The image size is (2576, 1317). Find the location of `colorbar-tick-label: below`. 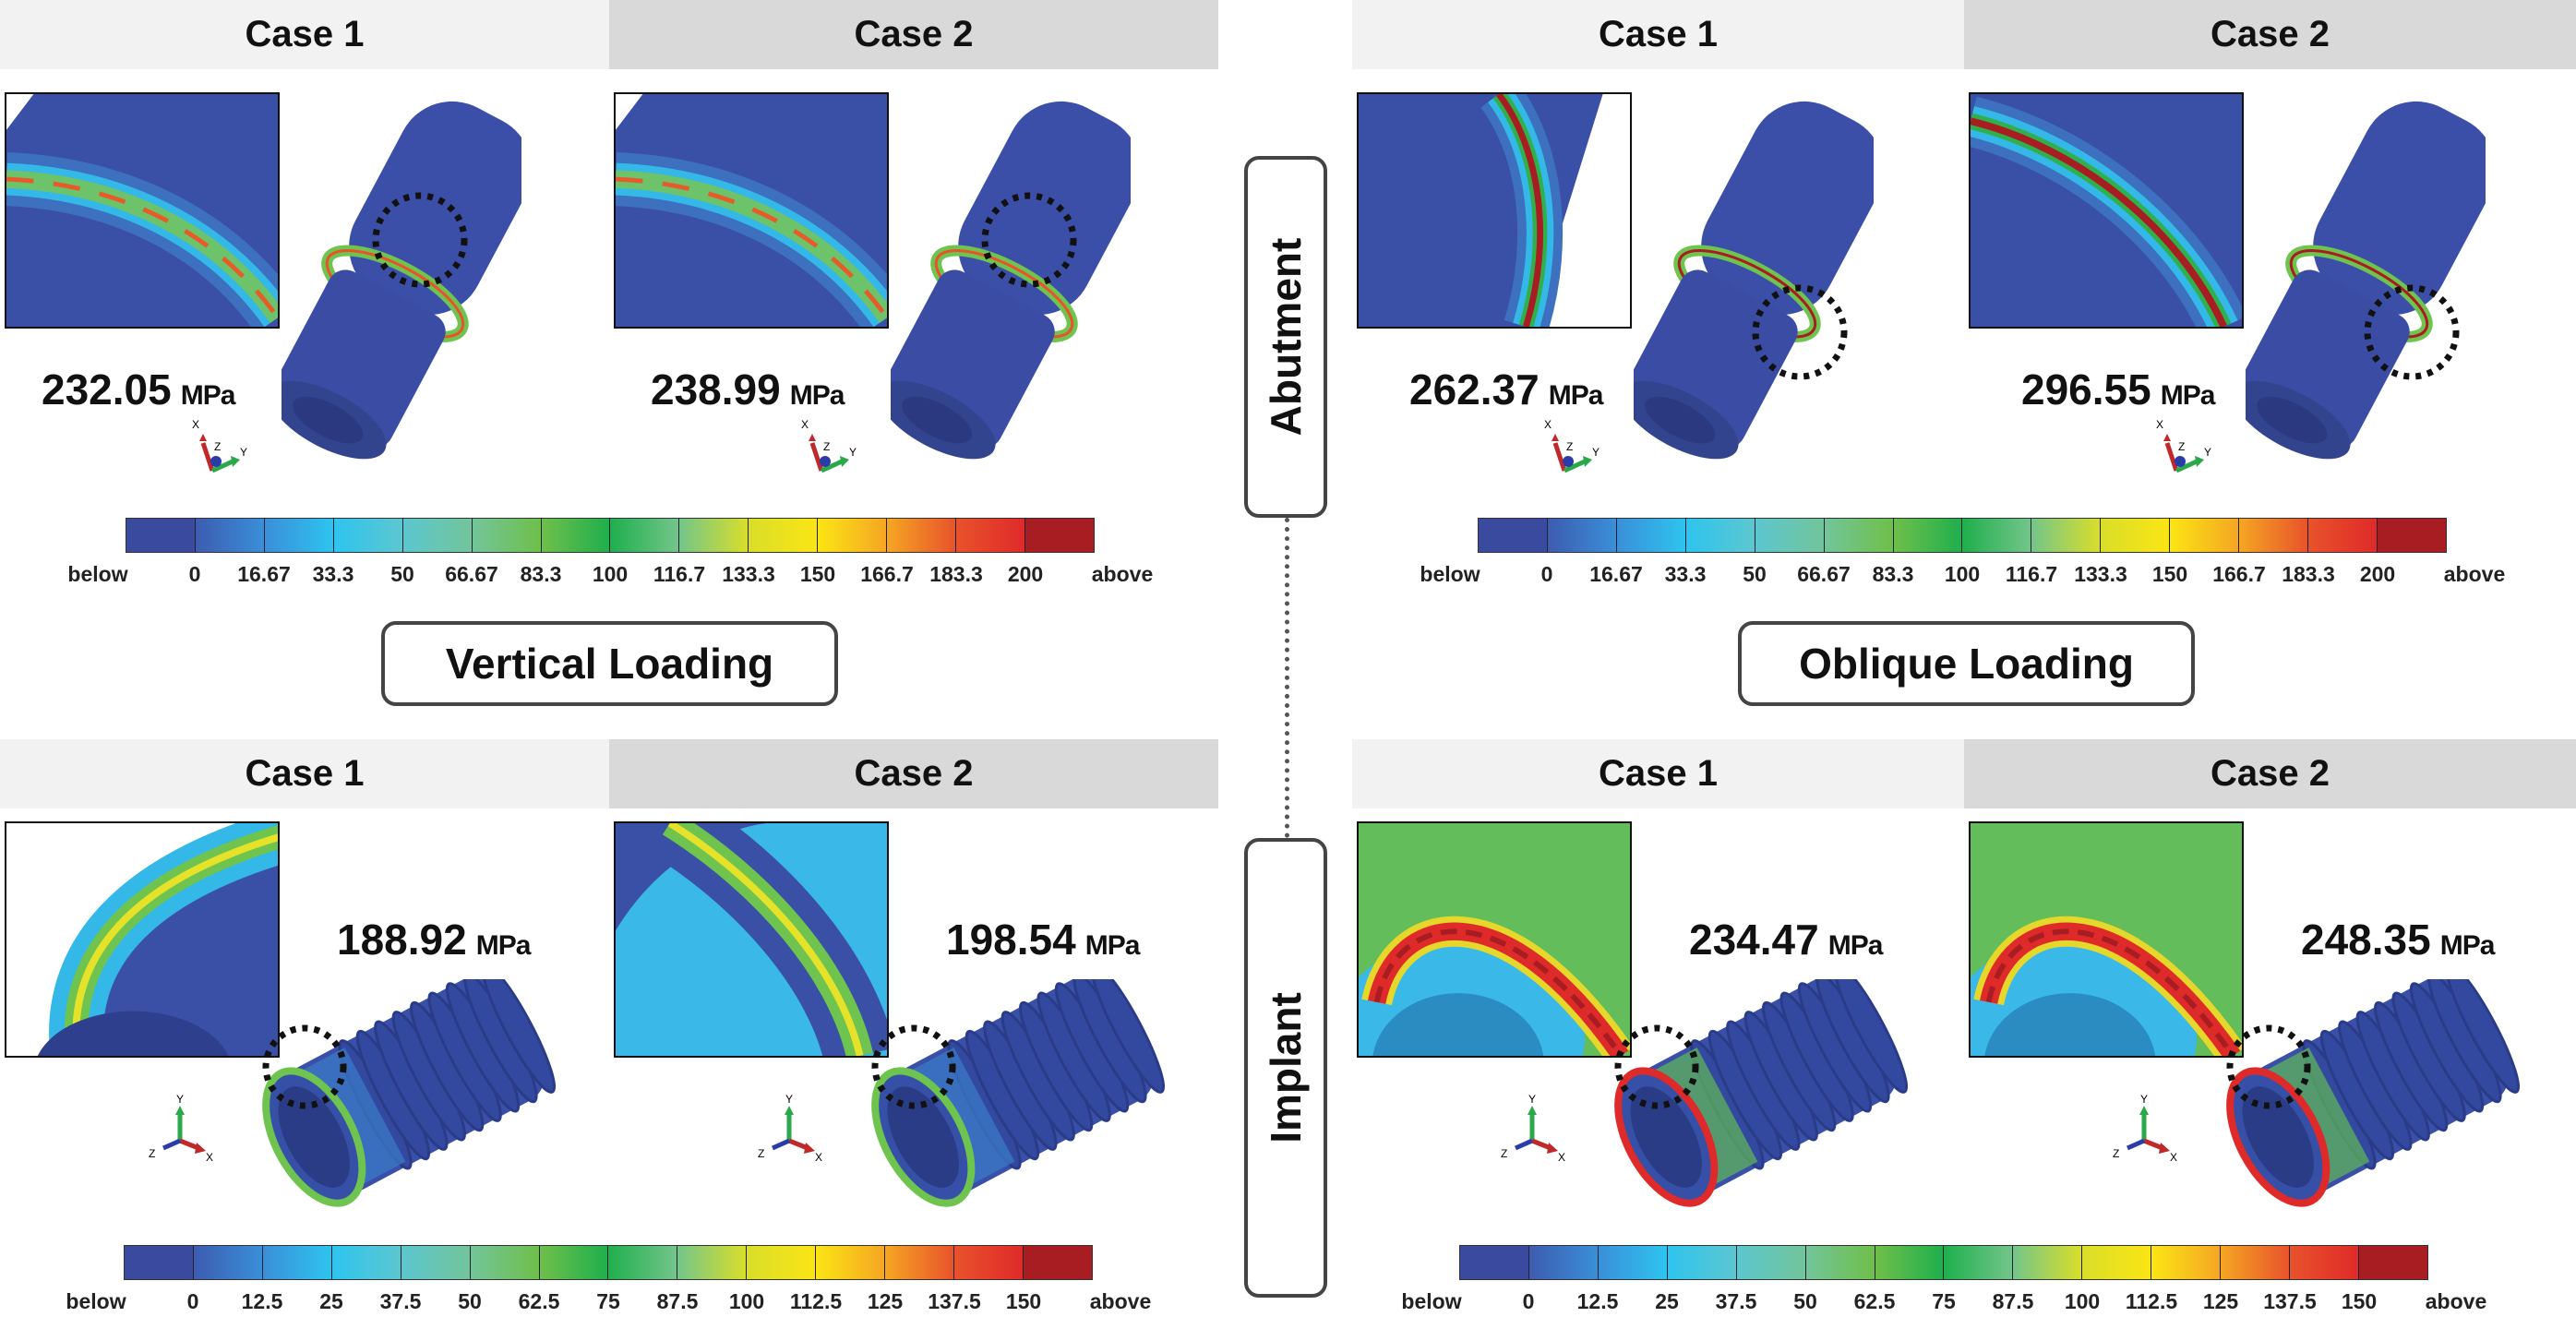

colorbar-tick-label: below is located at coordinates (1450, 574).